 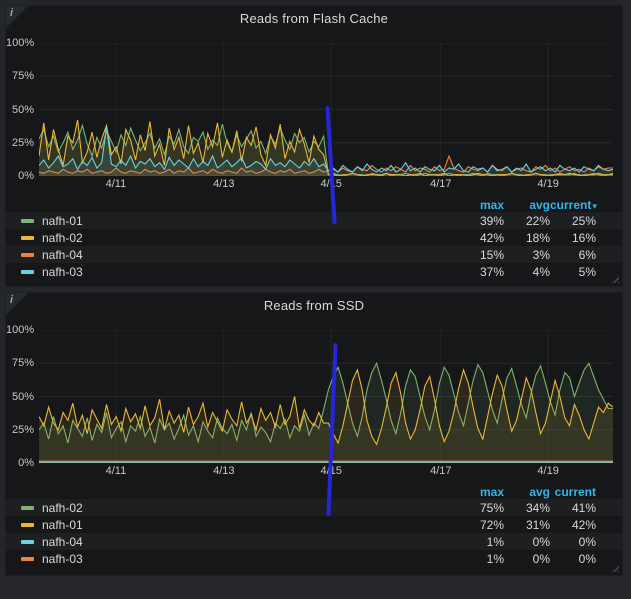 I want to click on legend-value-avg: 22%, so click(x=537, y=220).